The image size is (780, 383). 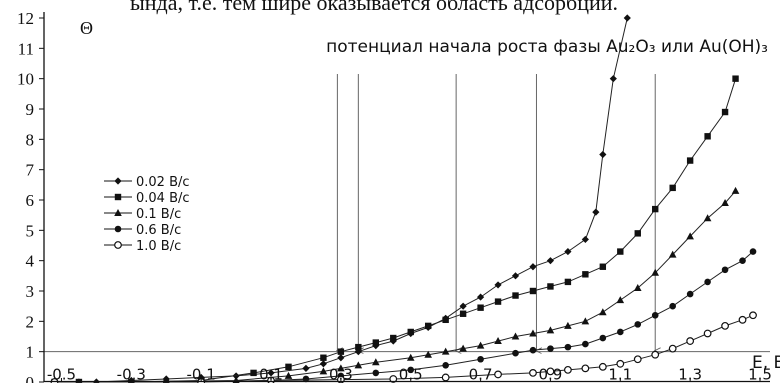 What do you see at coordinates (620, 374) in the screenshot?
I see `x-tick-label: 1.1` at bounding box center [620, 374].